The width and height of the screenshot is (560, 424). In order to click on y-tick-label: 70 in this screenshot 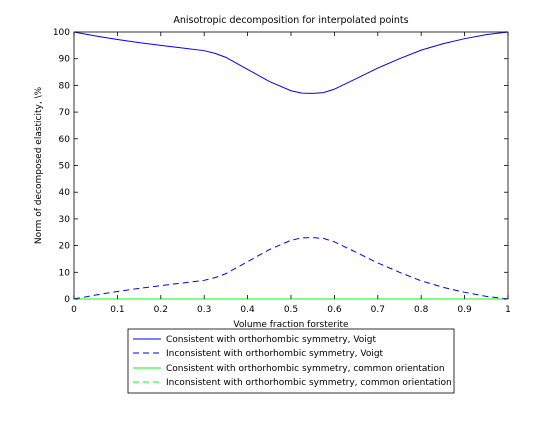, I will do `click(65, 113)`.